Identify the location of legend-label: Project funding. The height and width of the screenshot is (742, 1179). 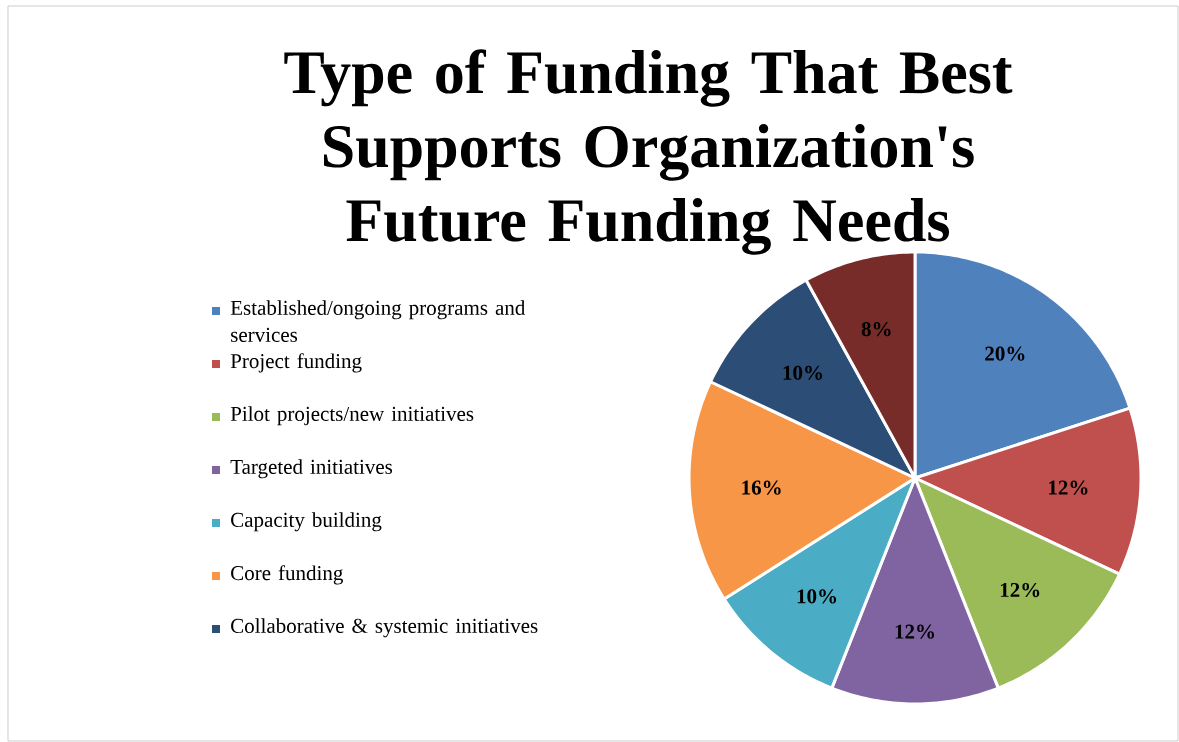
(296, 363).